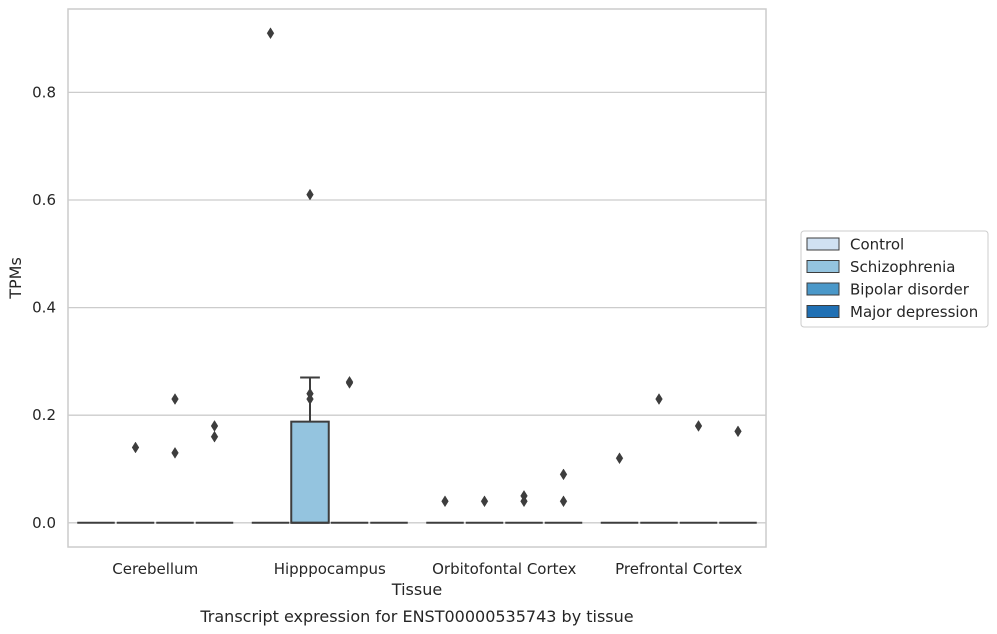 The image size is (997, 634). What do you see at coordinates (44, 523) in the screenshot?
I see `y-tick-label: 0.0` at bounding box center [44, 523].